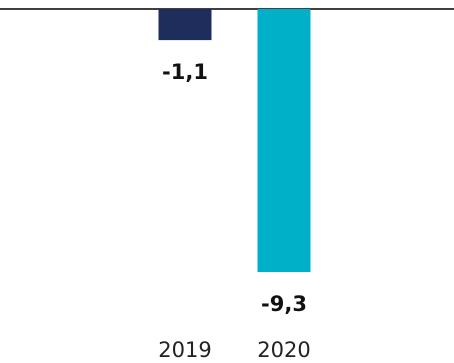  Describe the element at coordinates (284, 304) in the screenshot. I see `value-label-2020: -9,3` at that location.